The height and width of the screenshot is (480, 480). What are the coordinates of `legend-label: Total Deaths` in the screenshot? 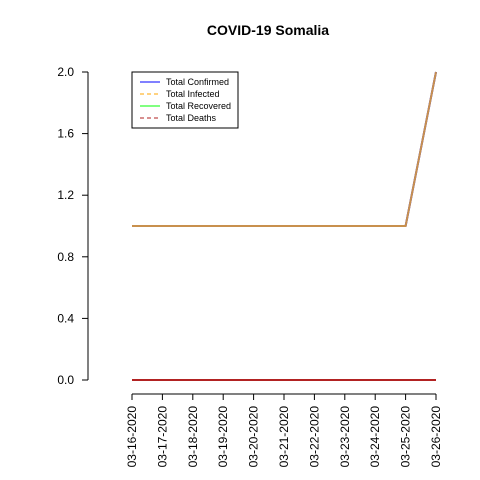 It's located at (191, 118).